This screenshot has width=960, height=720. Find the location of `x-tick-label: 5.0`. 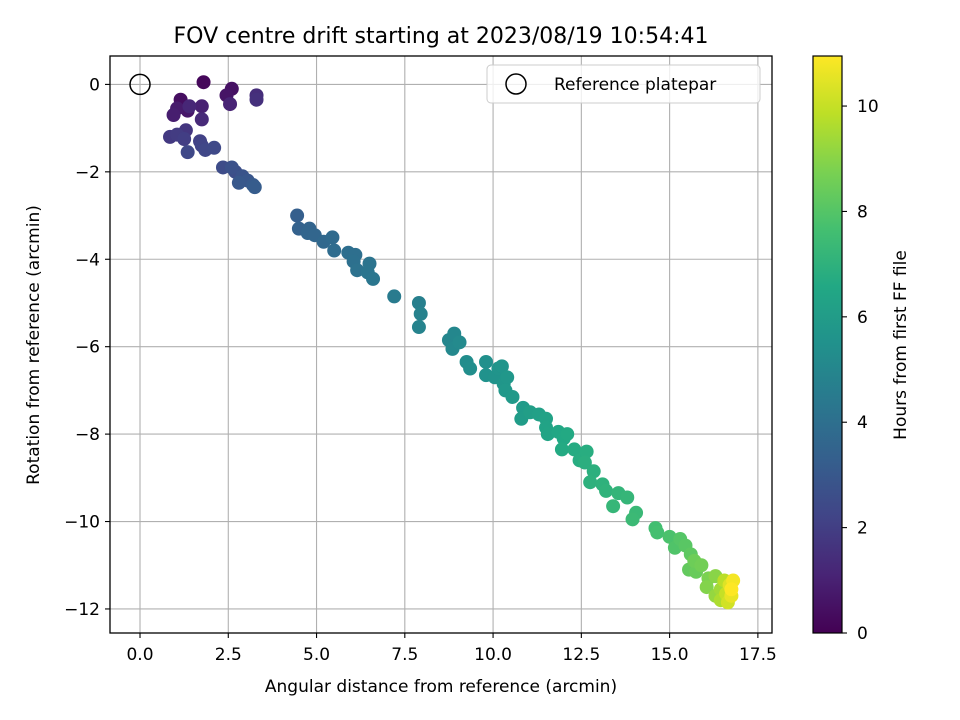

x-tick-label: 5.0 is located at coordinates (316, 655).